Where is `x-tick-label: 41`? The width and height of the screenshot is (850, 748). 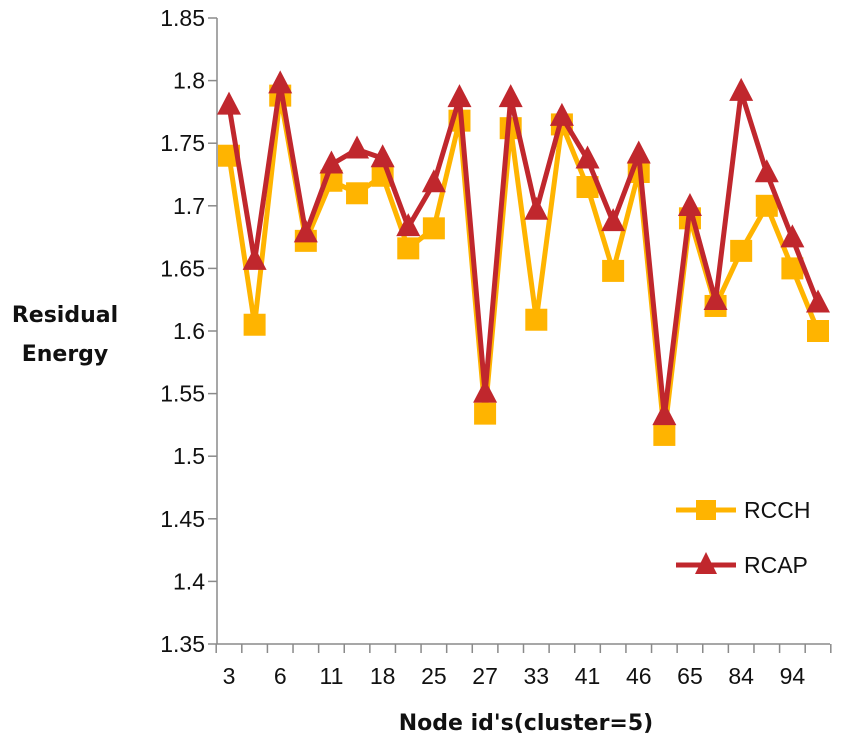 x-tick-label: 41 is located at coordinates (588, 676).